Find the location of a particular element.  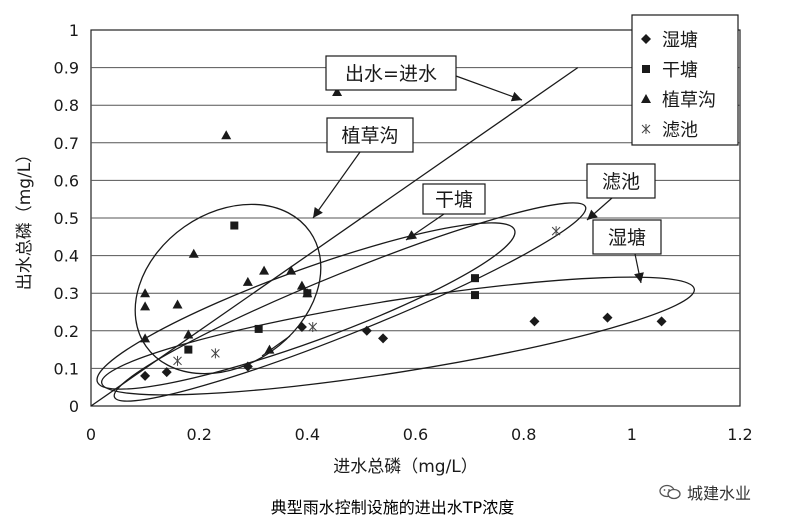

y-tick-label: 0.1 is located at coordinates (66, 368).